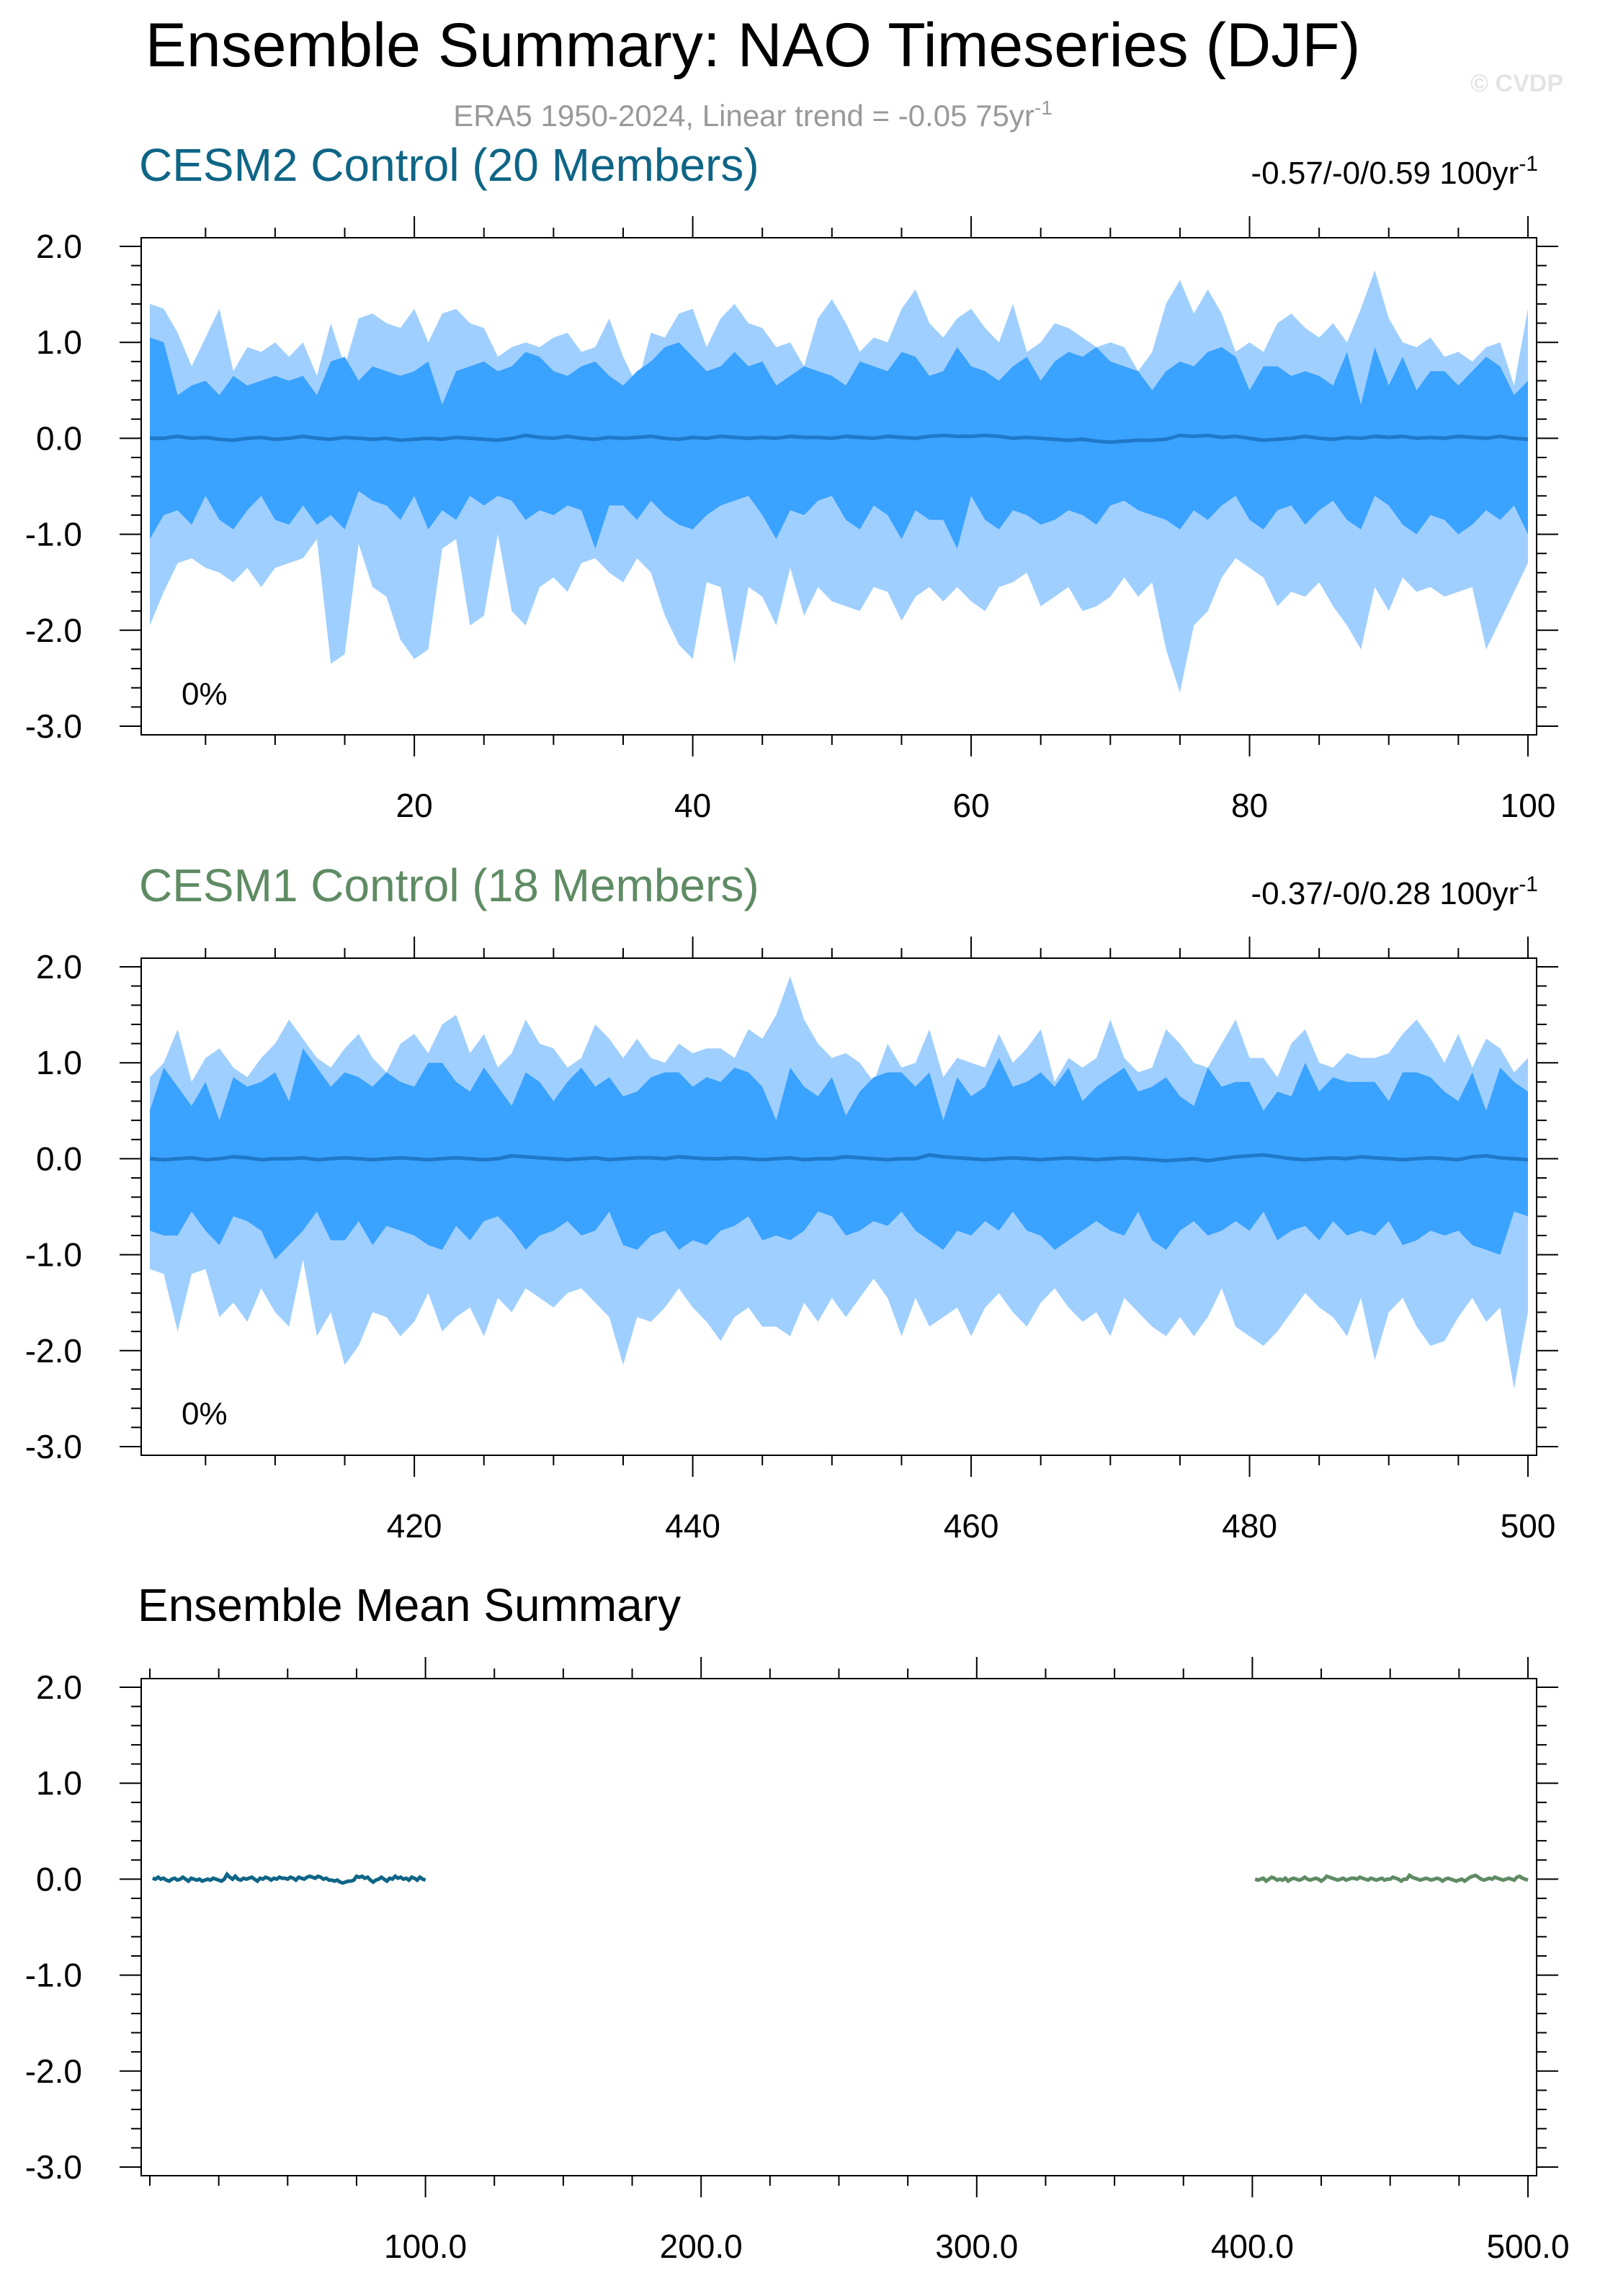 The image size is (1600, 2296). I want to click on series-line-cesm2, so click(289, 1878).